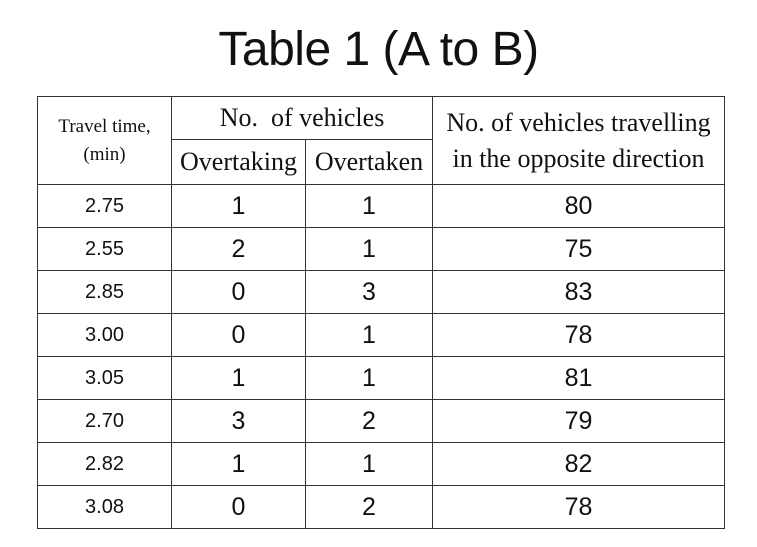 The height and width of the screenshot is (547, 757). What do you see at coordinates (104, 249) in the screenshot?
I see `cell-travel-time: 2.55` at bounding box center [104, 249].